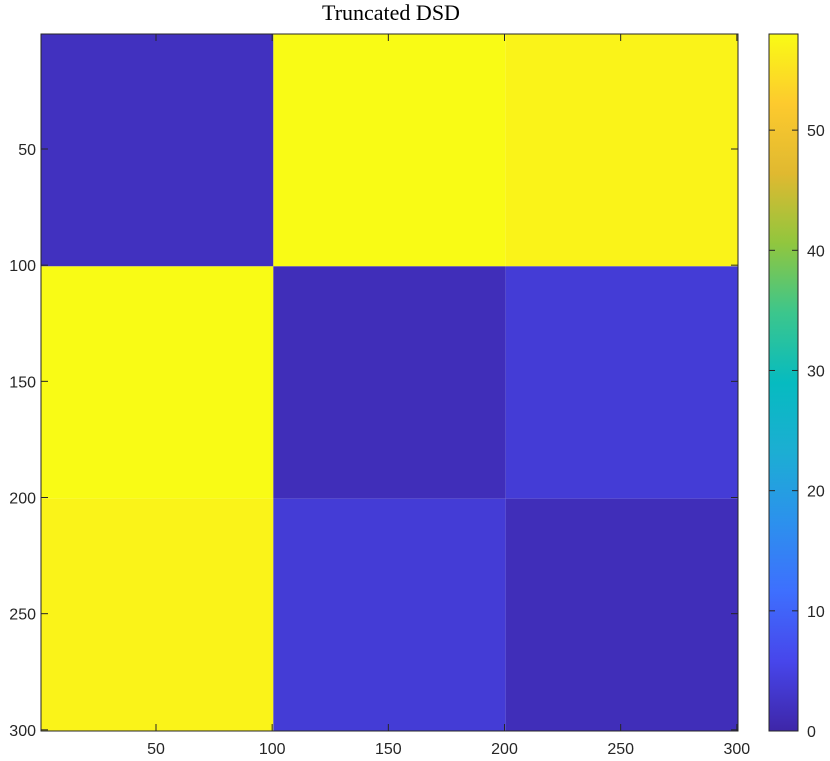 The height and width of the screenshot is (761, 830). I want to click on colorbar-tick-label: 0, so click(811, 732).